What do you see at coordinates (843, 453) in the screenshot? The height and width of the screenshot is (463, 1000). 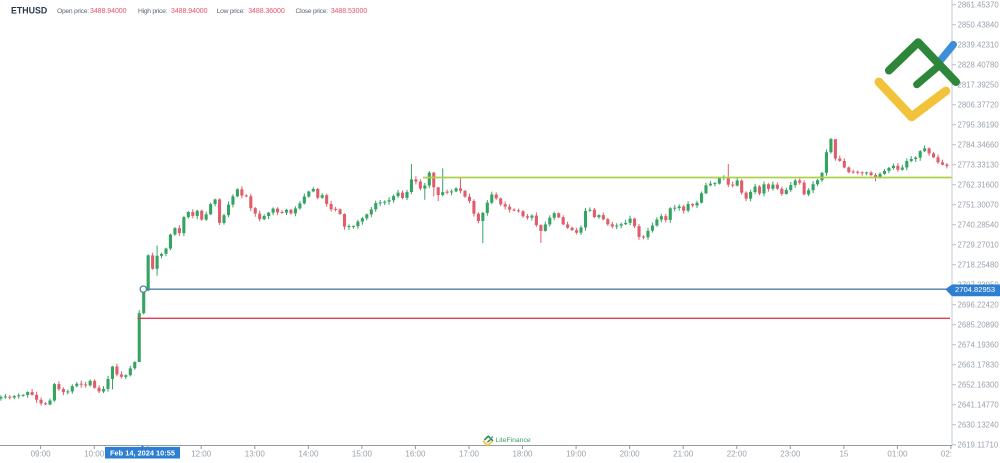 I see `svg-text: 15` at bounding box center [843, 453].